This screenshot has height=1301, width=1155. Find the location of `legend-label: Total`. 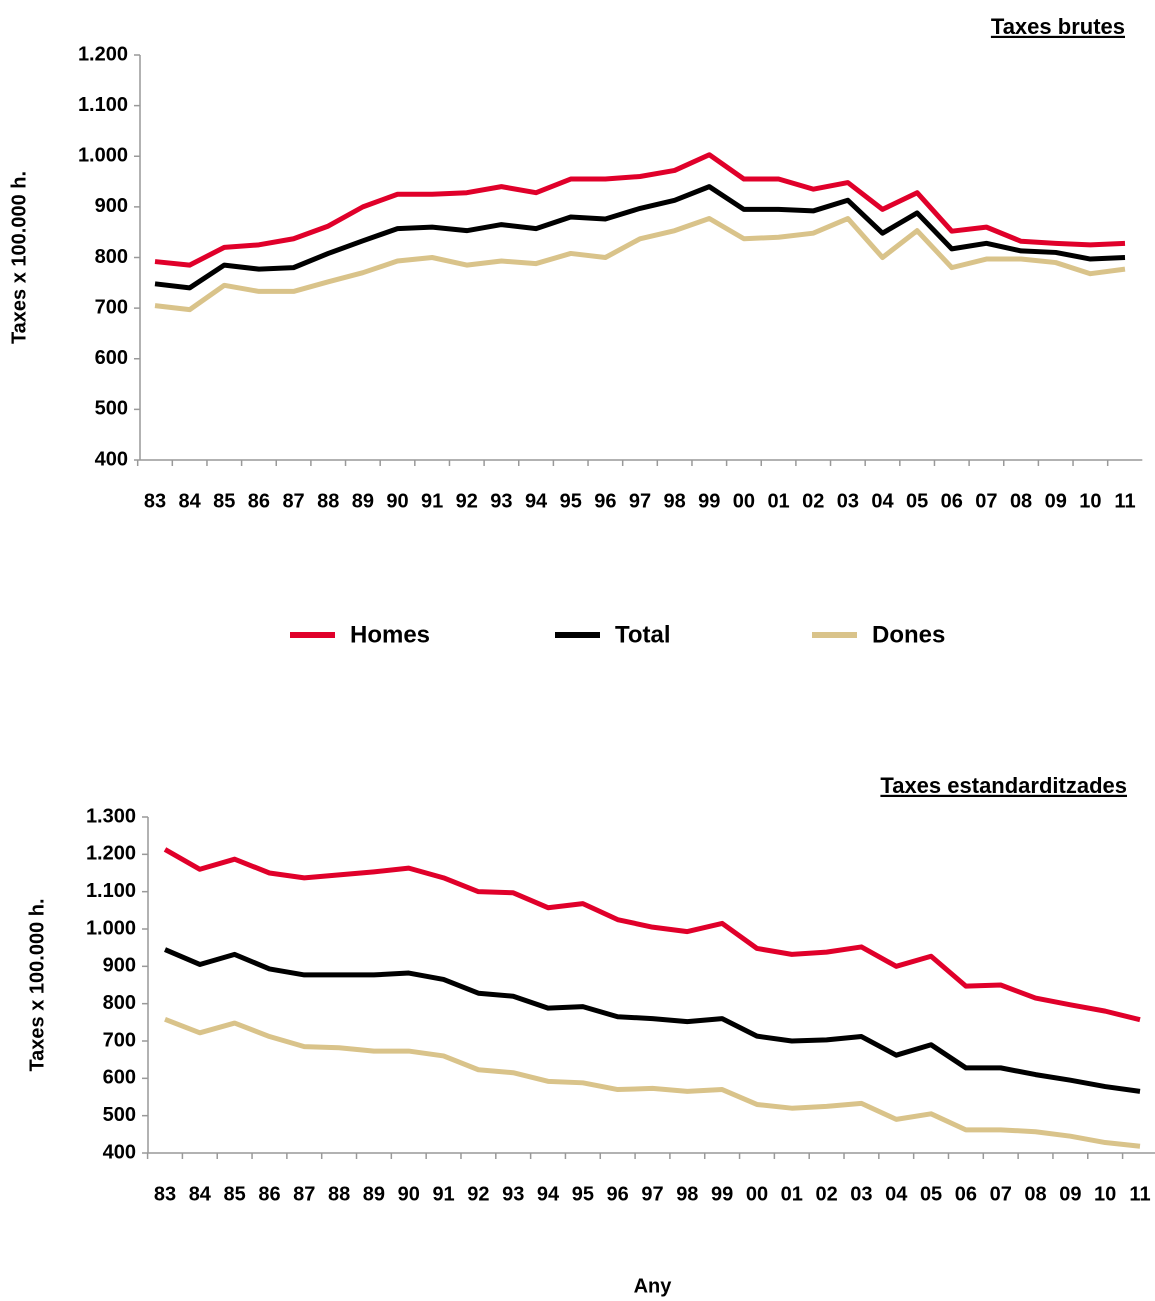

legend-label: Total is located at coordinates (643, 634).